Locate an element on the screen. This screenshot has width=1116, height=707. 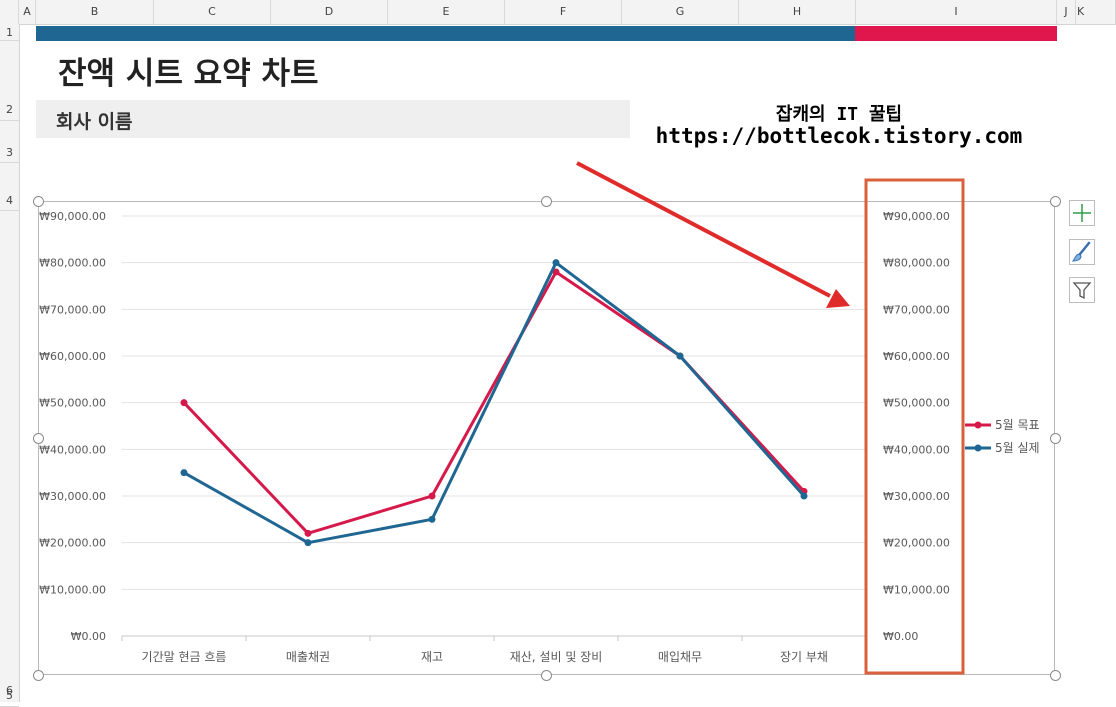
y-tick-label-right: ₩50,000.00 is located at coordinates (916, 403).